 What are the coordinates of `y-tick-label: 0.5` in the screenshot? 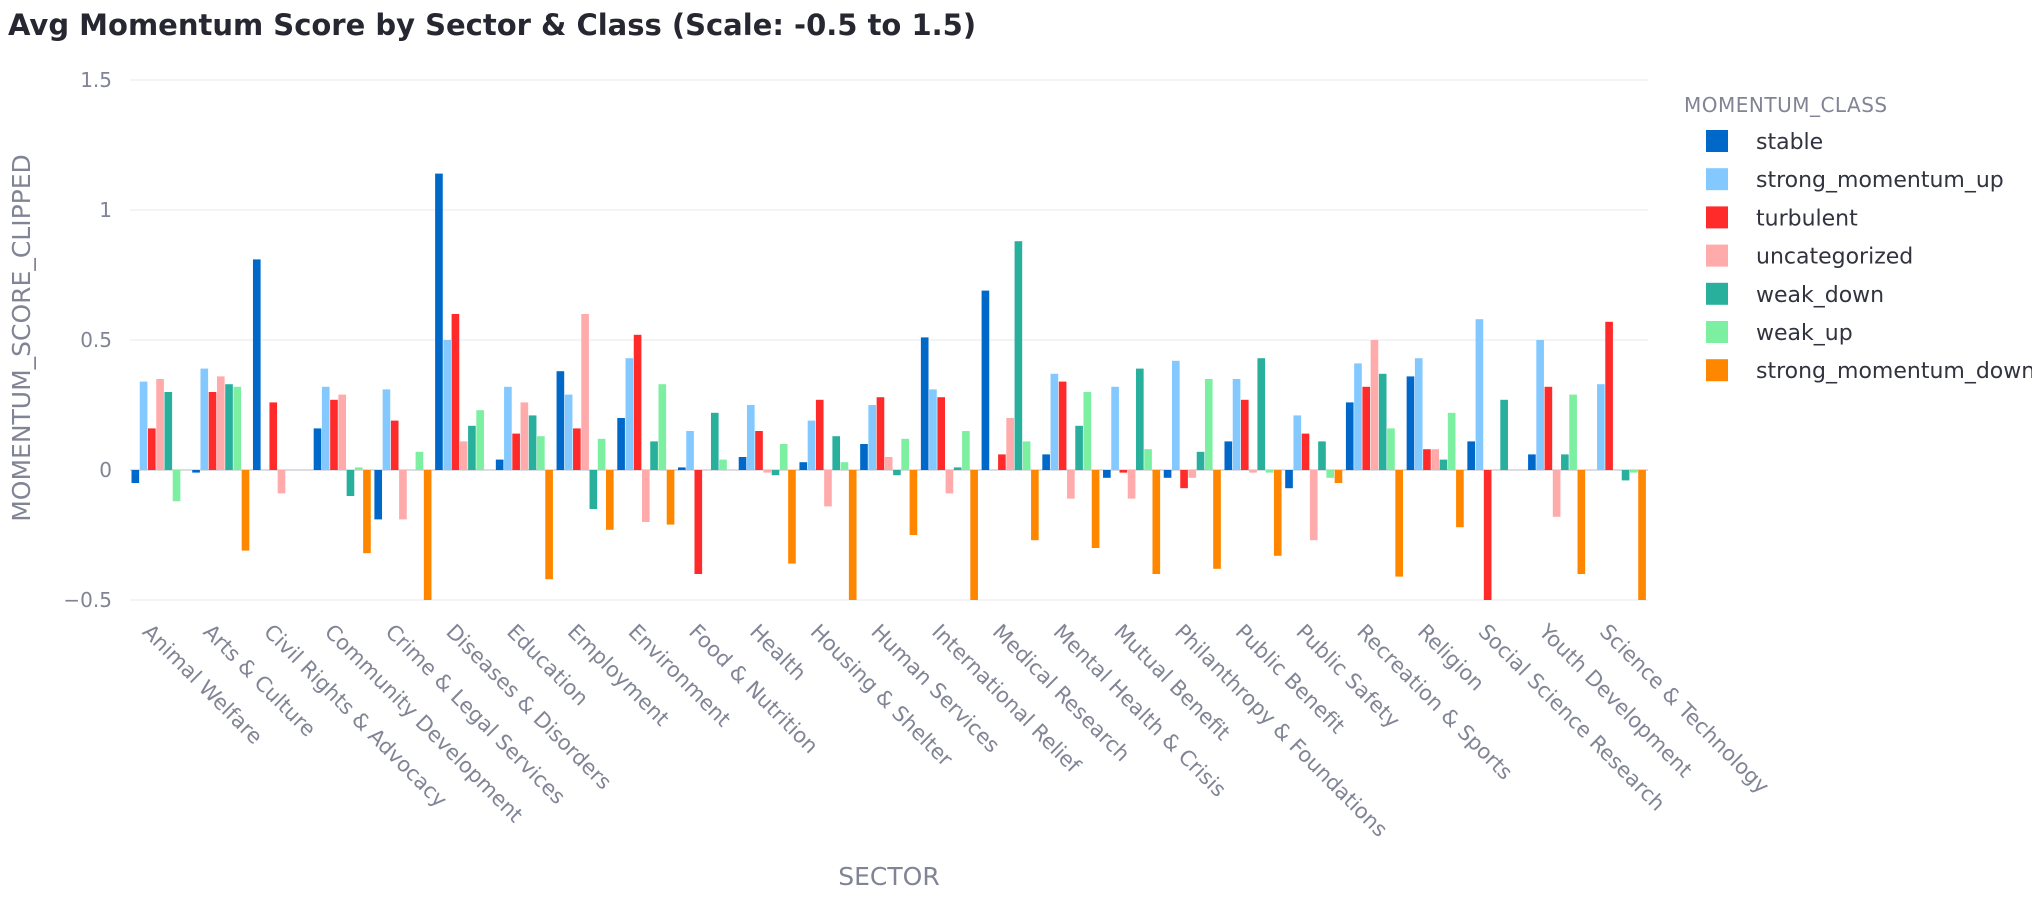 It's located at (96, 340).